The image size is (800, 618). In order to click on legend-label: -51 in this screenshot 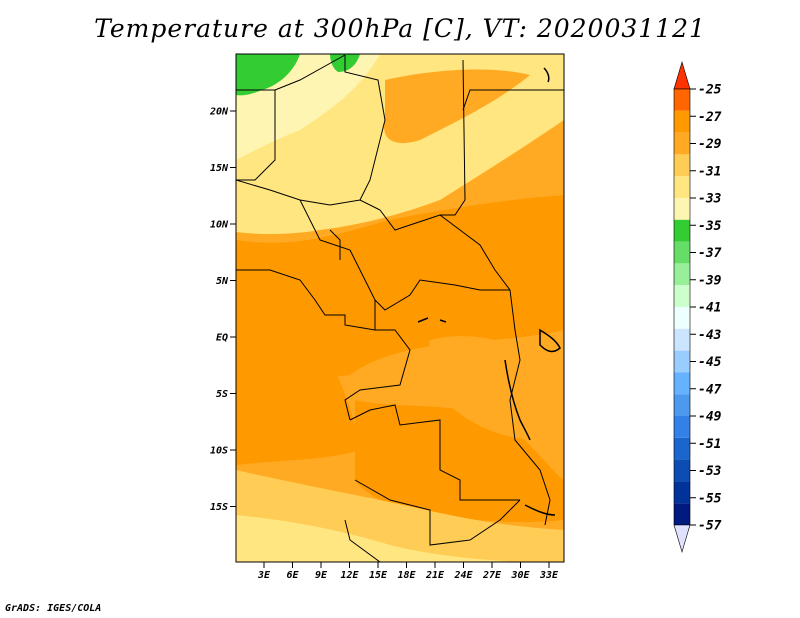, I will do `click(709, 444)`.